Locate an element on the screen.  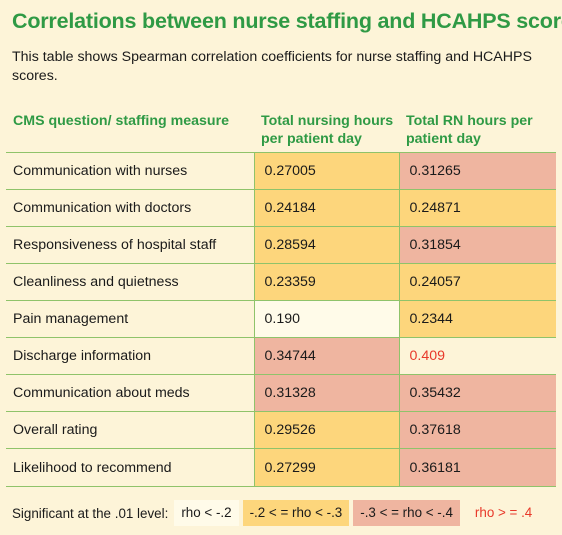
measure-cell: Communication with nurses is located at coordinates (130, 171).